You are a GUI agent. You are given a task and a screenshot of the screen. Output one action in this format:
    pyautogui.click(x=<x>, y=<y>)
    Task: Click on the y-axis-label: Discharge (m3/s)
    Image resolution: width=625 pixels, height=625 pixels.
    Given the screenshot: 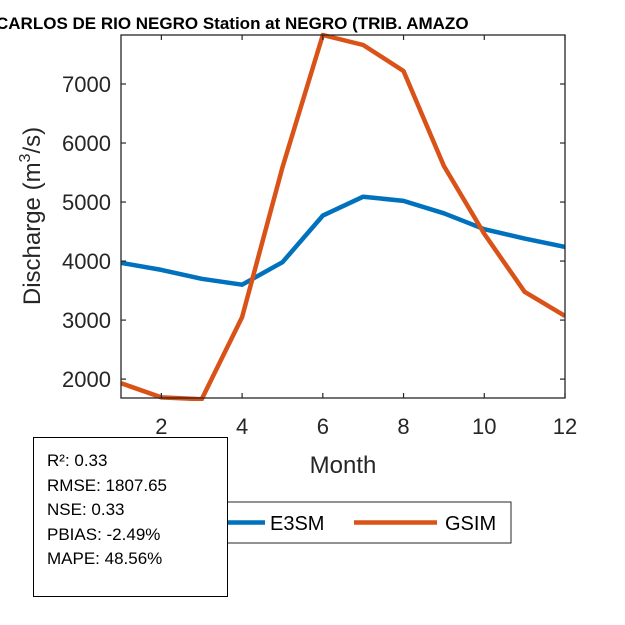 What is the action you would take?
    pyautogui.click(x=31, y=216)
    